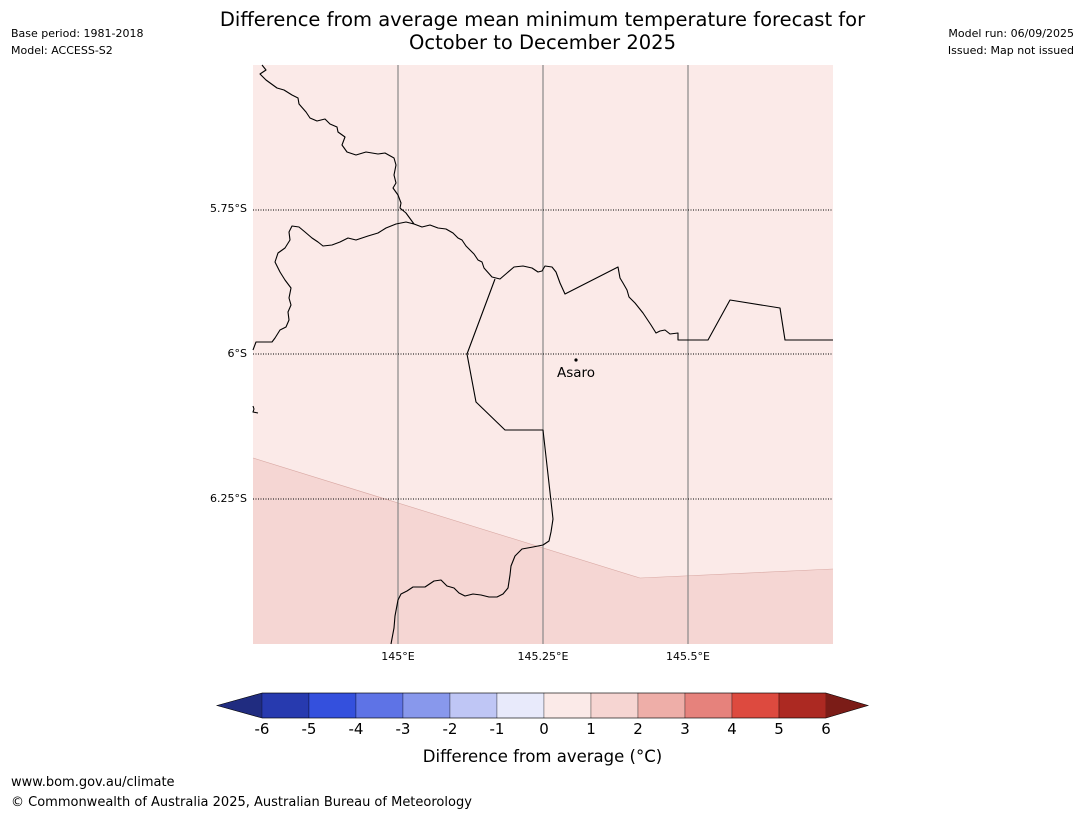  Describe the element at coordinates (638, 729) in the screenshot. I see `colorbar-tick-label: 2` at that location.